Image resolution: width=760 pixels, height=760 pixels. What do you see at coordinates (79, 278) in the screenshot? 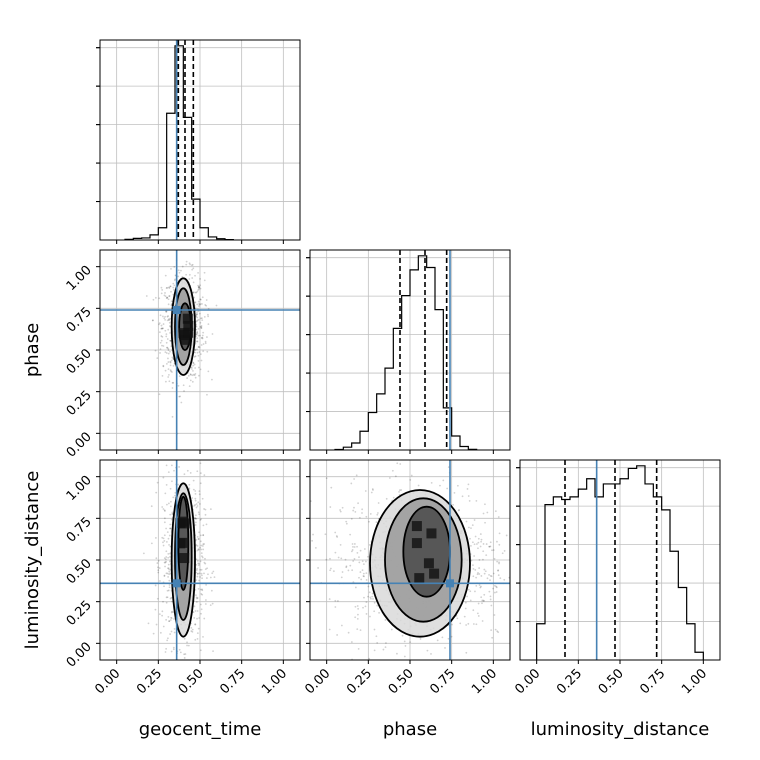
I see `y-tick-label: 1.00` at bounding box center [79, 278].